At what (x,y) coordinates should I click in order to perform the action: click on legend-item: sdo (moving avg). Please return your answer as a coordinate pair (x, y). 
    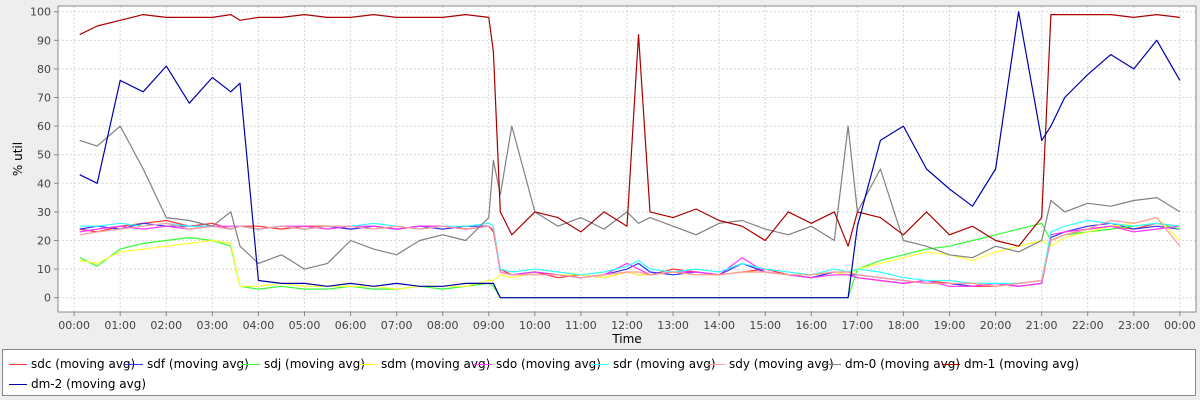
    Looking at the image, I should click on (537, 364).